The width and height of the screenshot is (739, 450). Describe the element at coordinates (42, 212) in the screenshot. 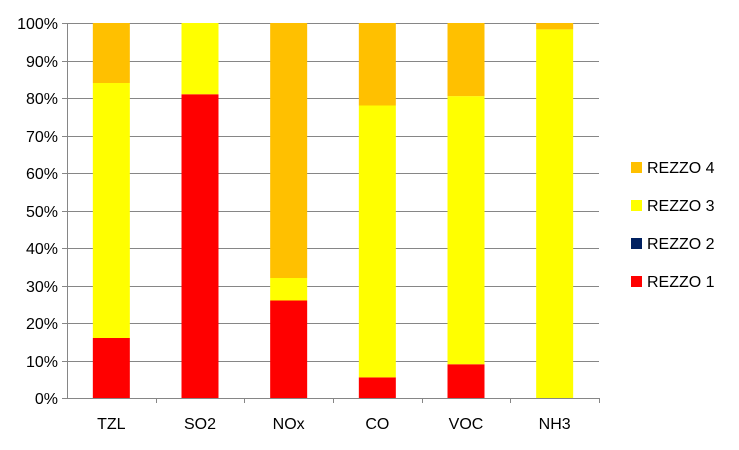

I see `y-tick-label: 50%` at that location.